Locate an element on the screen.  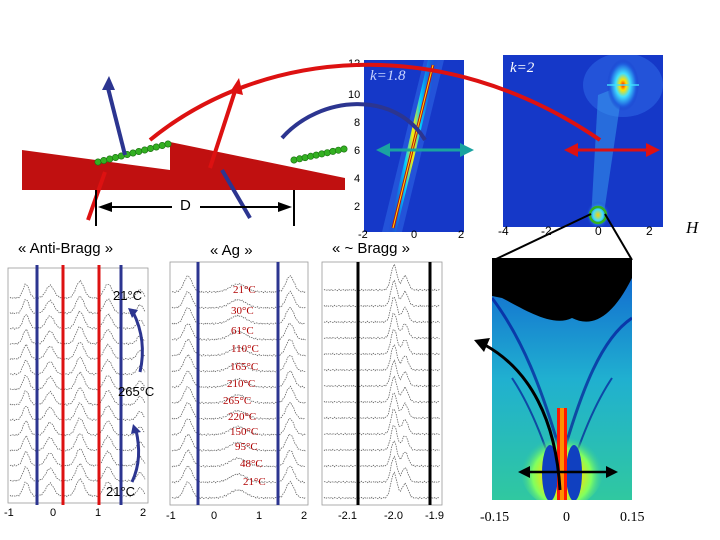
anti-bragg-x-tick: 0 is located at coordinates (53, 513).